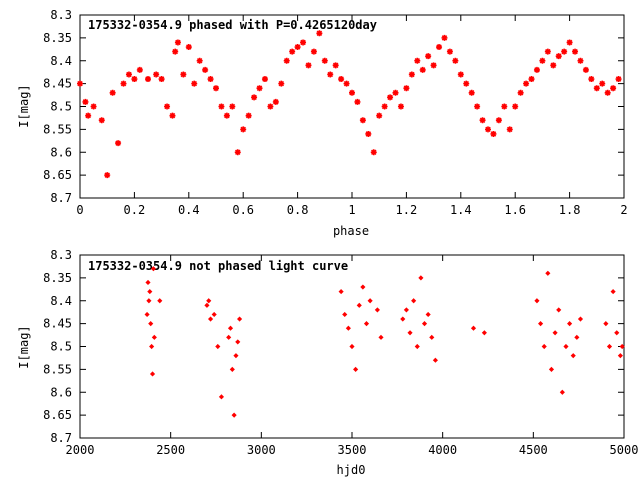 The height and width of the screenshot is (480, 640). What do you see at coordinates (352, 450) in the screenshot?
I see `x-tick-label: 3500` at bounding box center [352, 450].